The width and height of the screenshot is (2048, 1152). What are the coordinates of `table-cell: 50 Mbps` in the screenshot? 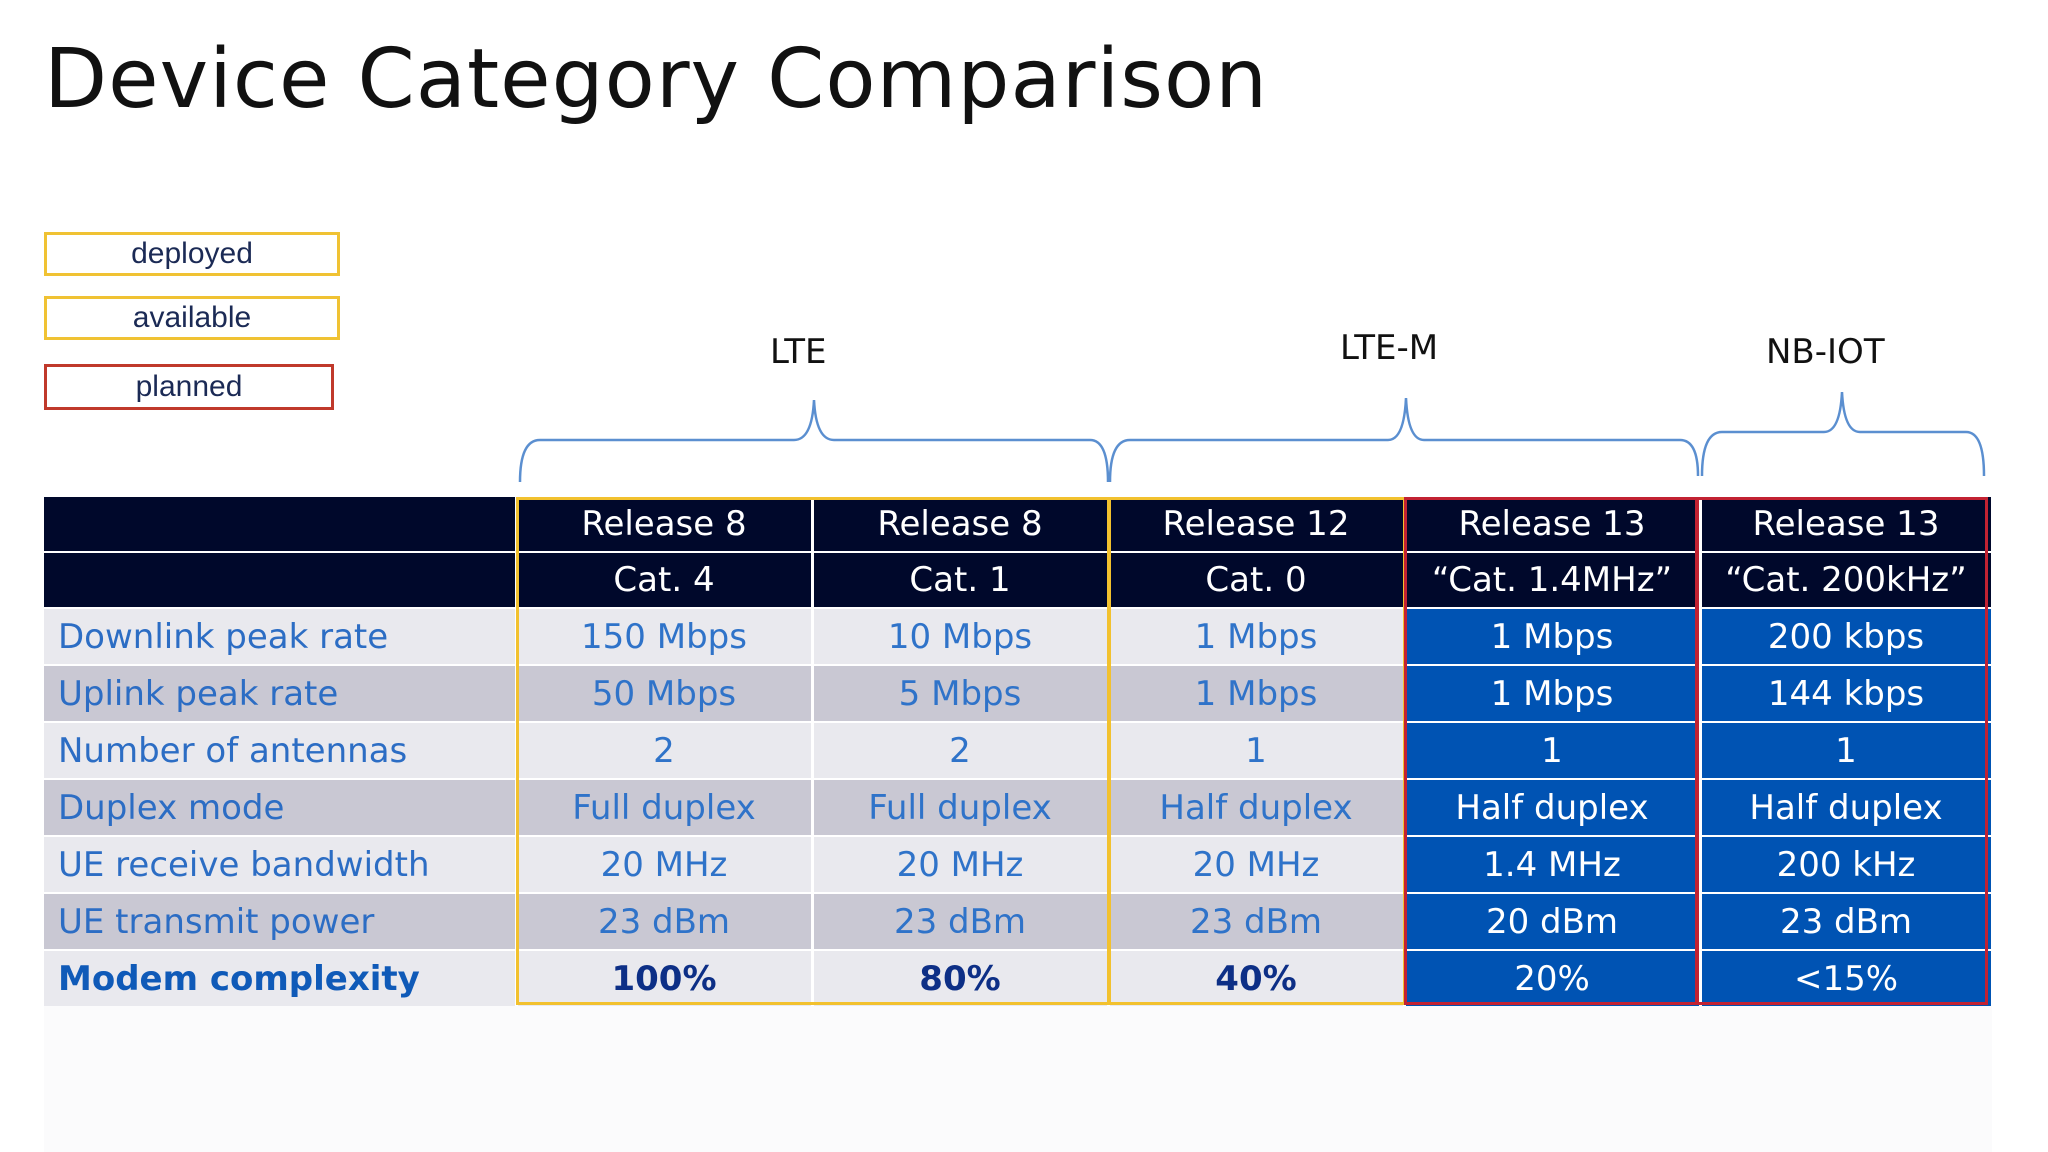 It's located at (665, 693).